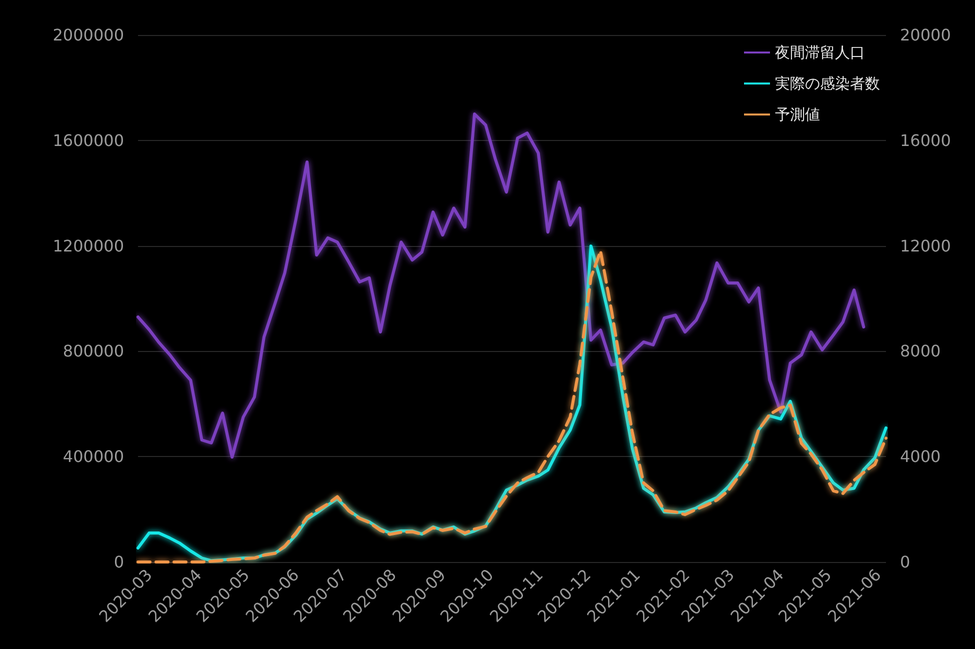 This screenshot has height=649, width=975. Describe the element at coordinates (820, 53) in the screenshot. I see `legend-label: 夜間滞留人口` at that location.